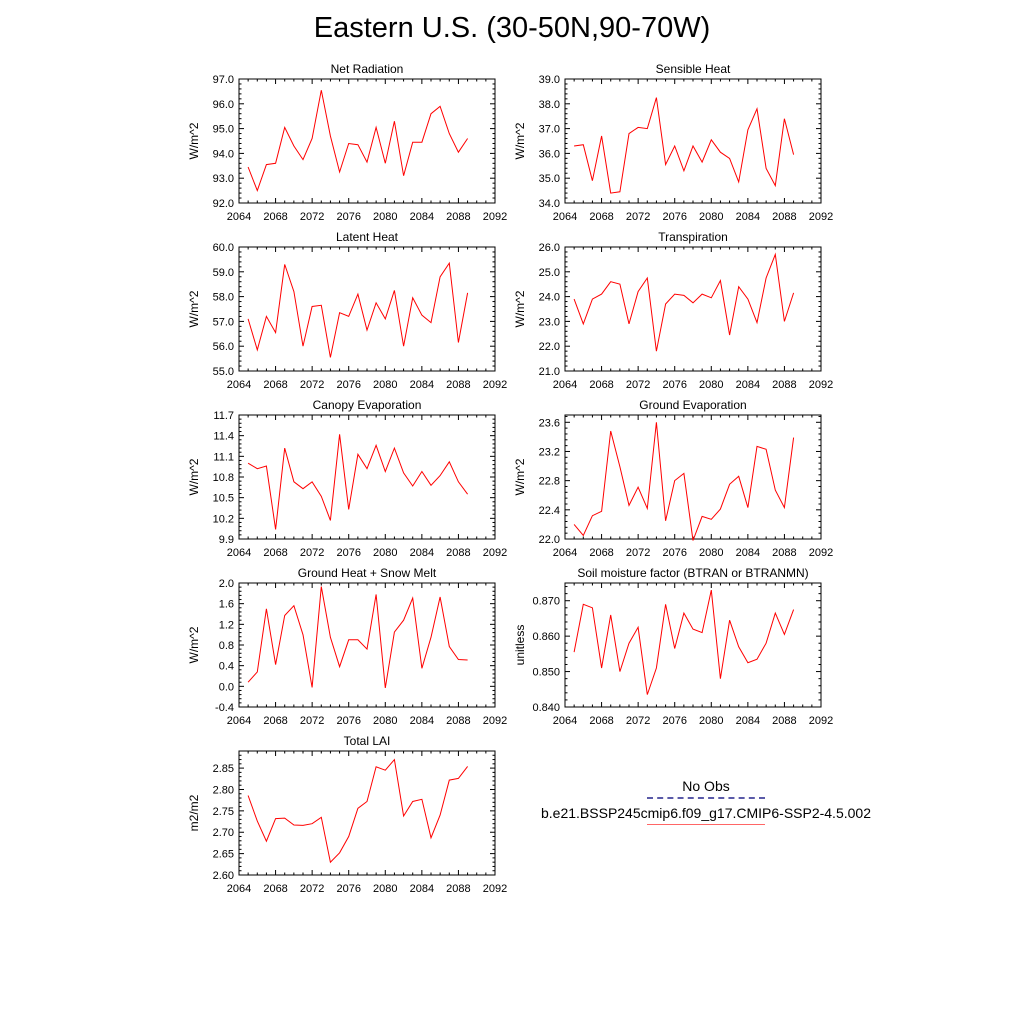  What do you see at coordinates (223, 855) in the screenshot?
I see `y-tick-label: 2.65` at bounding box center [223, 855].